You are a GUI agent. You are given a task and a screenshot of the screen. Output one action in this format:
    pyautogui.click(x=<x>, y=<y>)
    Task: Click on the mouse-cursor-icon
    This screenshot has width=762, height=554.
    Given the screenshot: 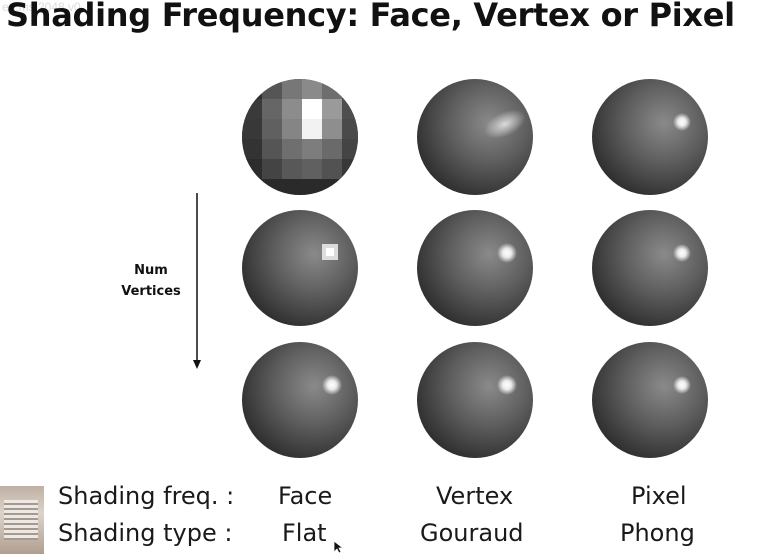 What is the action you would take?
    pyautogui.click(x=338, y=547)
    